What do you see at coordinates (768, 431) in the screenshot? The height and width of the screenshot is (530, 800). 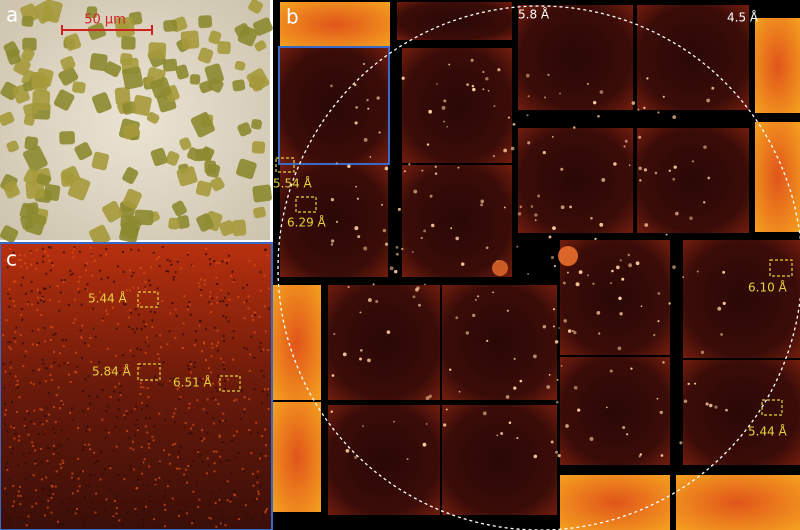 I see `spot-label: 5.44 Å` at bounding box center [768, 431].